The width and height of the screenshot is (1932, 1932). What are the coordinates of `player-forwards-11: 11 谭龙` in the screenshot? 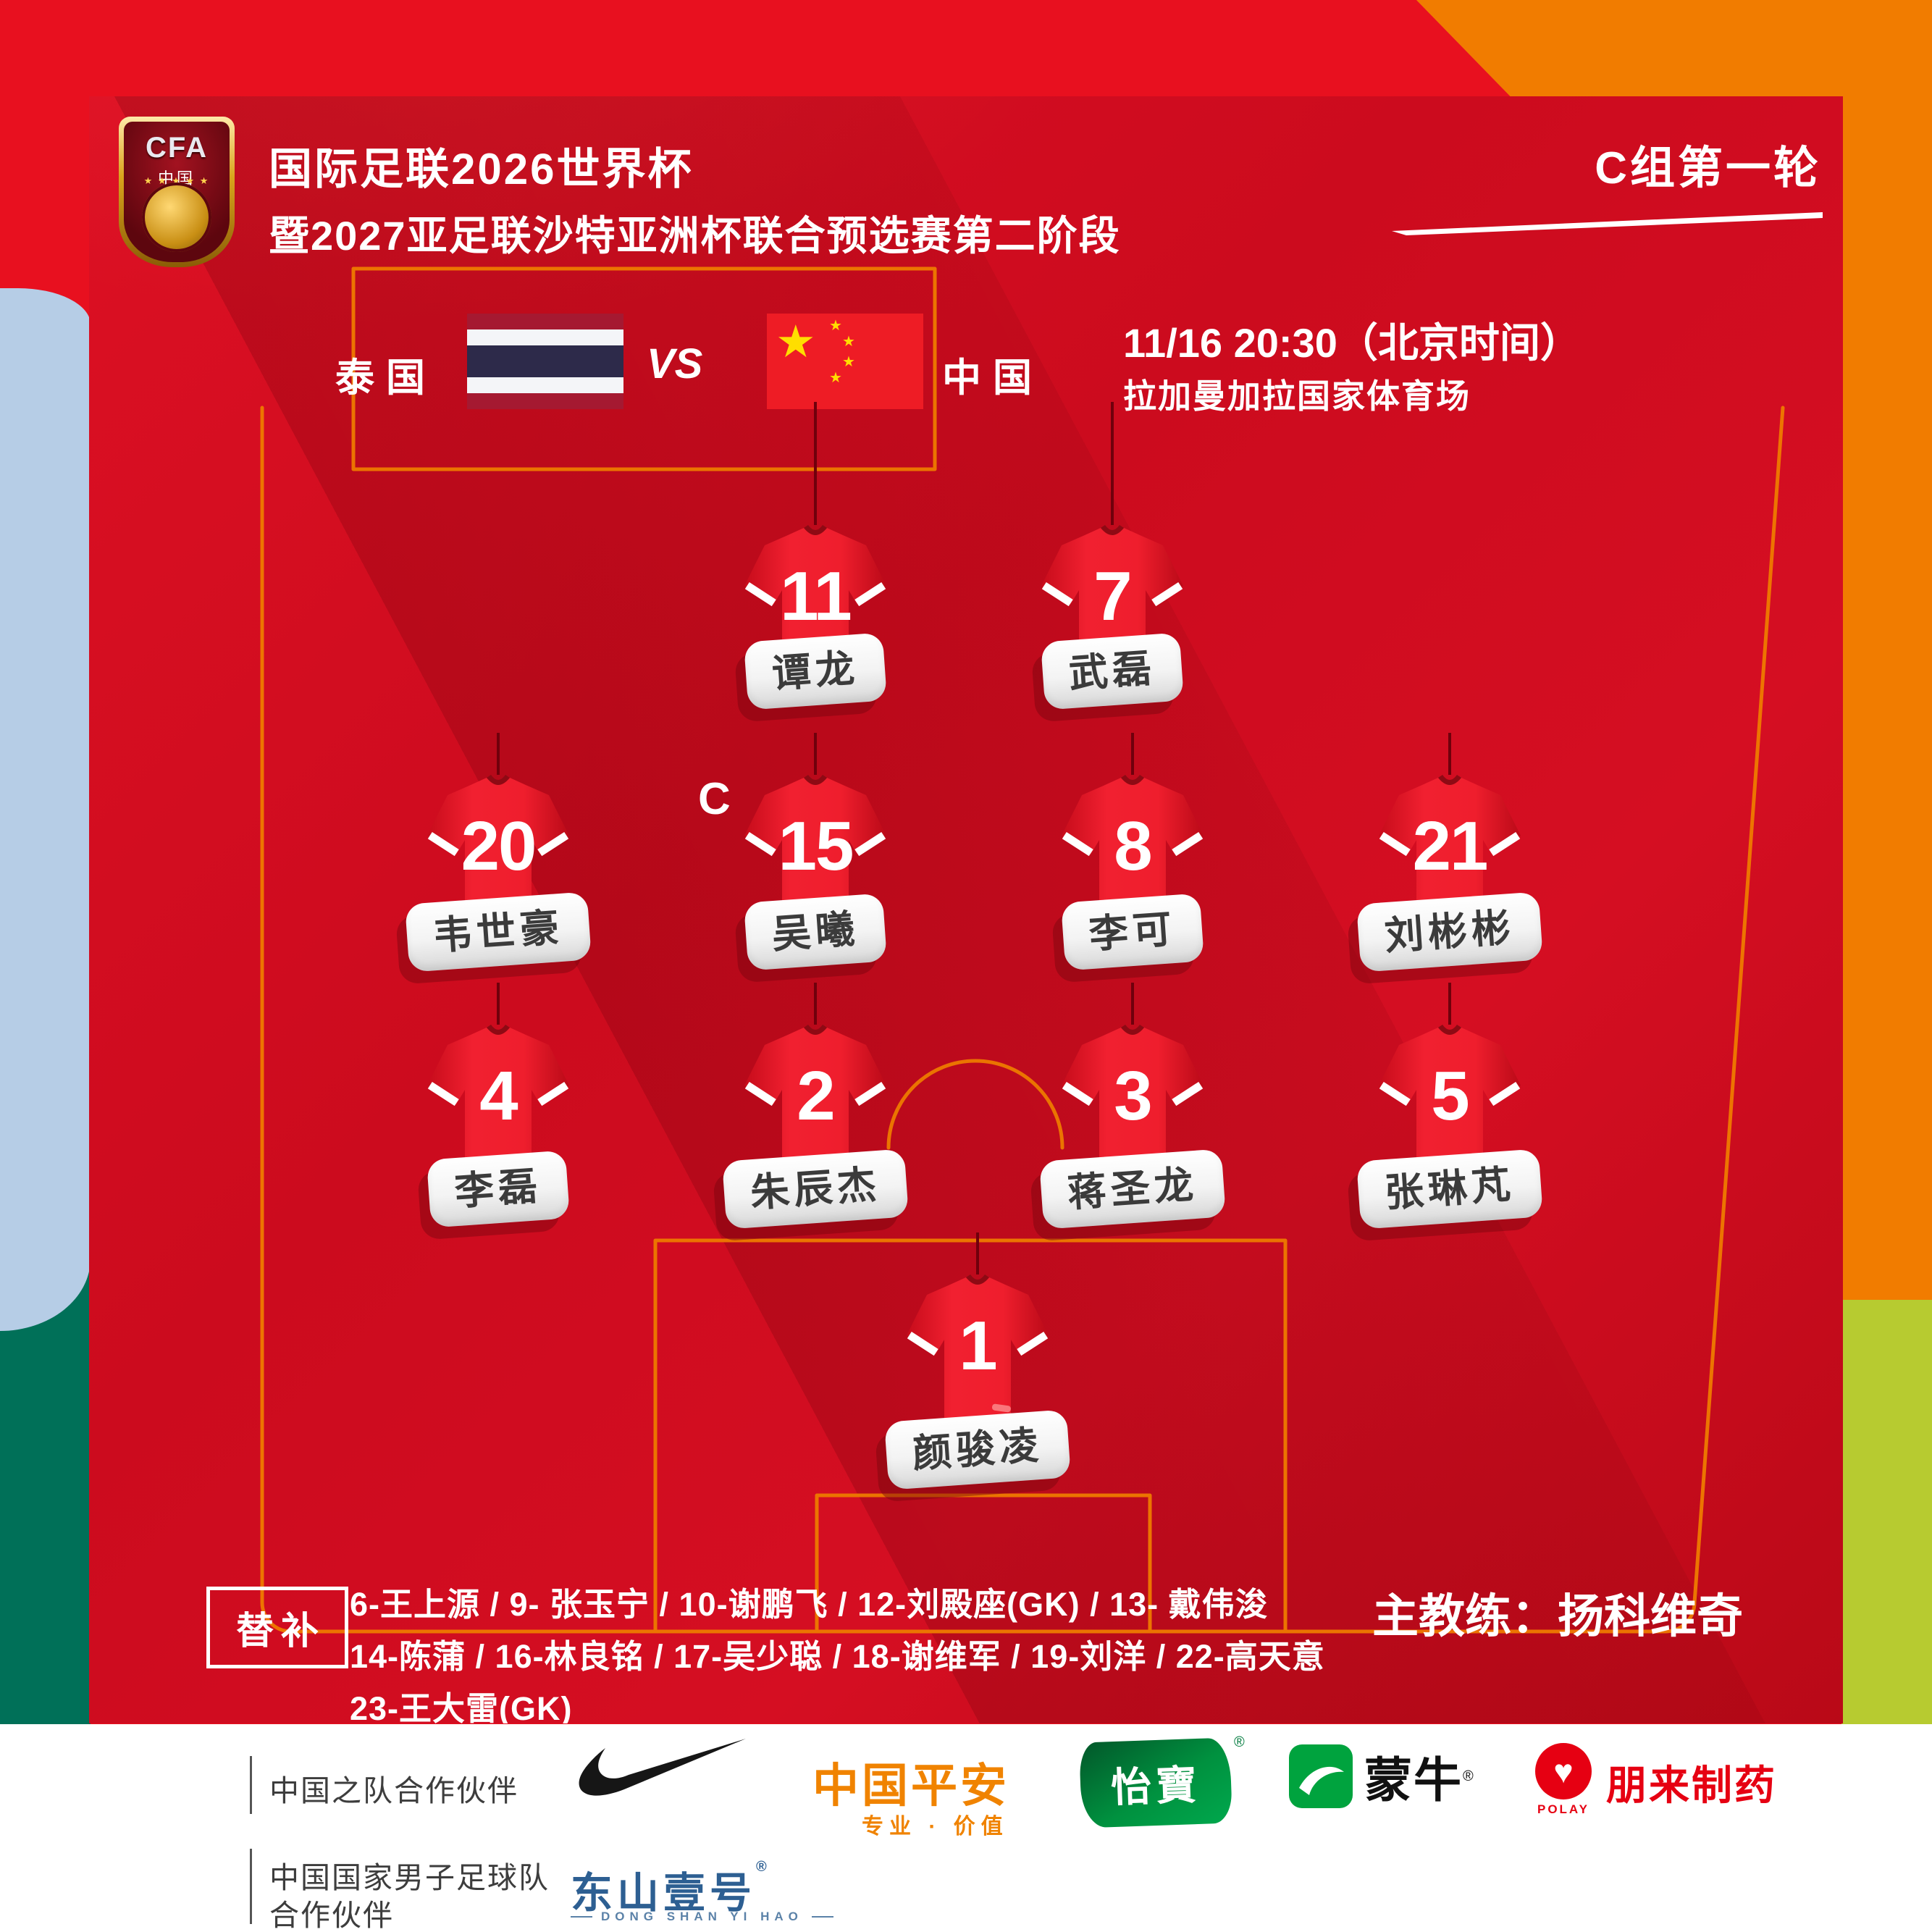 It's located at (816, 579).